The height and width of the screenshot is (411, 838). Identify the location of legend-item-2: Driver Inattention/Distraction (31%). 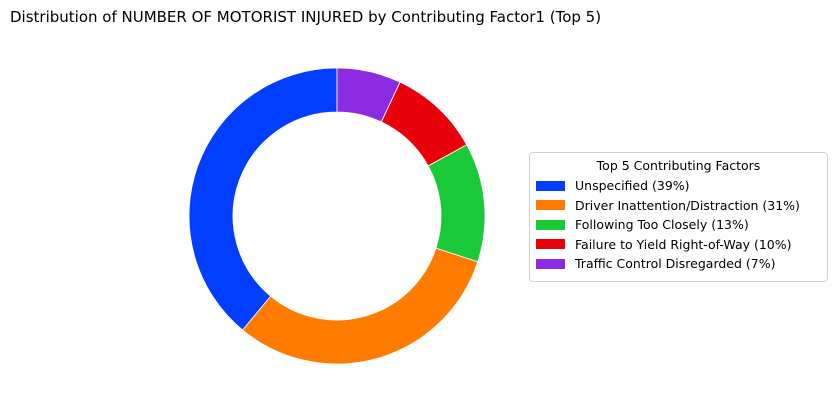
(678, 206).